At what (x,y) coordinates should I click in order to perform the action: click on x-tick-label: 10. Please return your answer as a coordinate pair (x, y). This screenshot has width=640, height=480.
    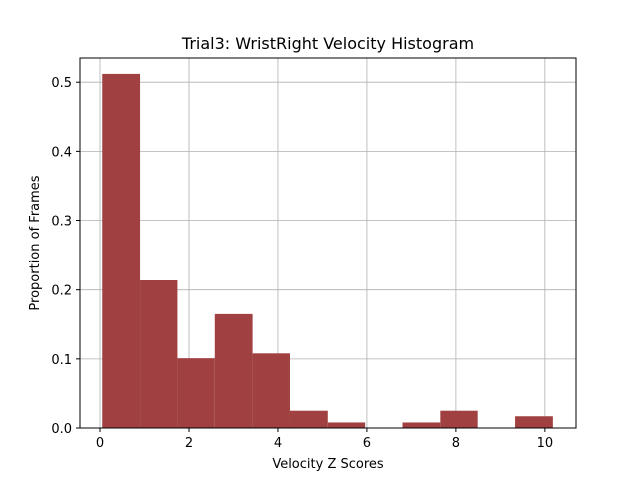
    Looking at the image, I should click on (545, 443).